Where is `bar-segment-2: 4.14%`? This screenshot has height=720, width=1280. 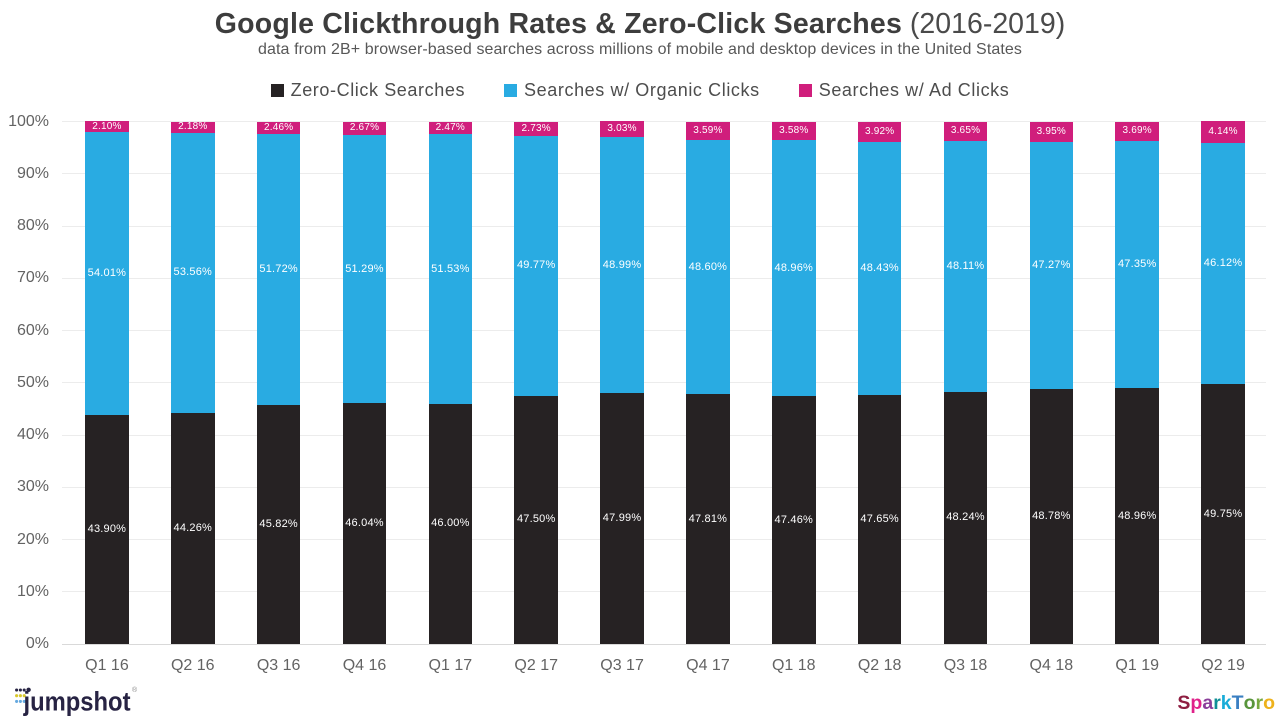
bar-segment-2: 4.14% is located at coordinates (1223, 132).